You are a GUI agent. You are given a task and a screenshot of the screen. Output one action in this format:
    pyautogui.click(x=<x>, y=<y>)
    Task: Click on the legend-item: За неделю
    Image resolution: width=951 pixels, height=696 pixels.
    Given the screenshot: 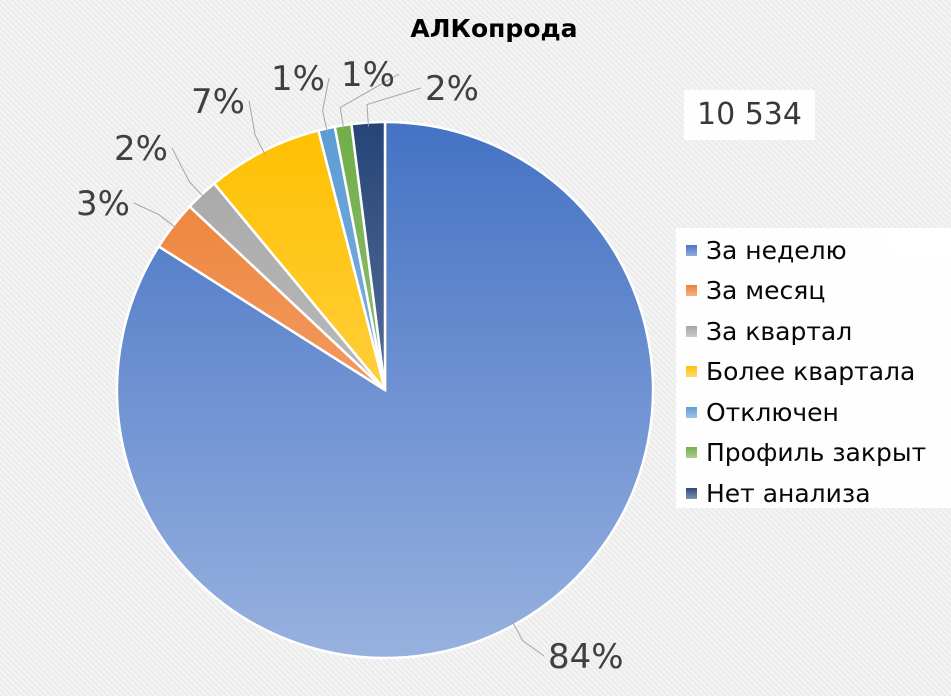 What is the action you would take?
    pyautogui.click(x=766, y=250)
    